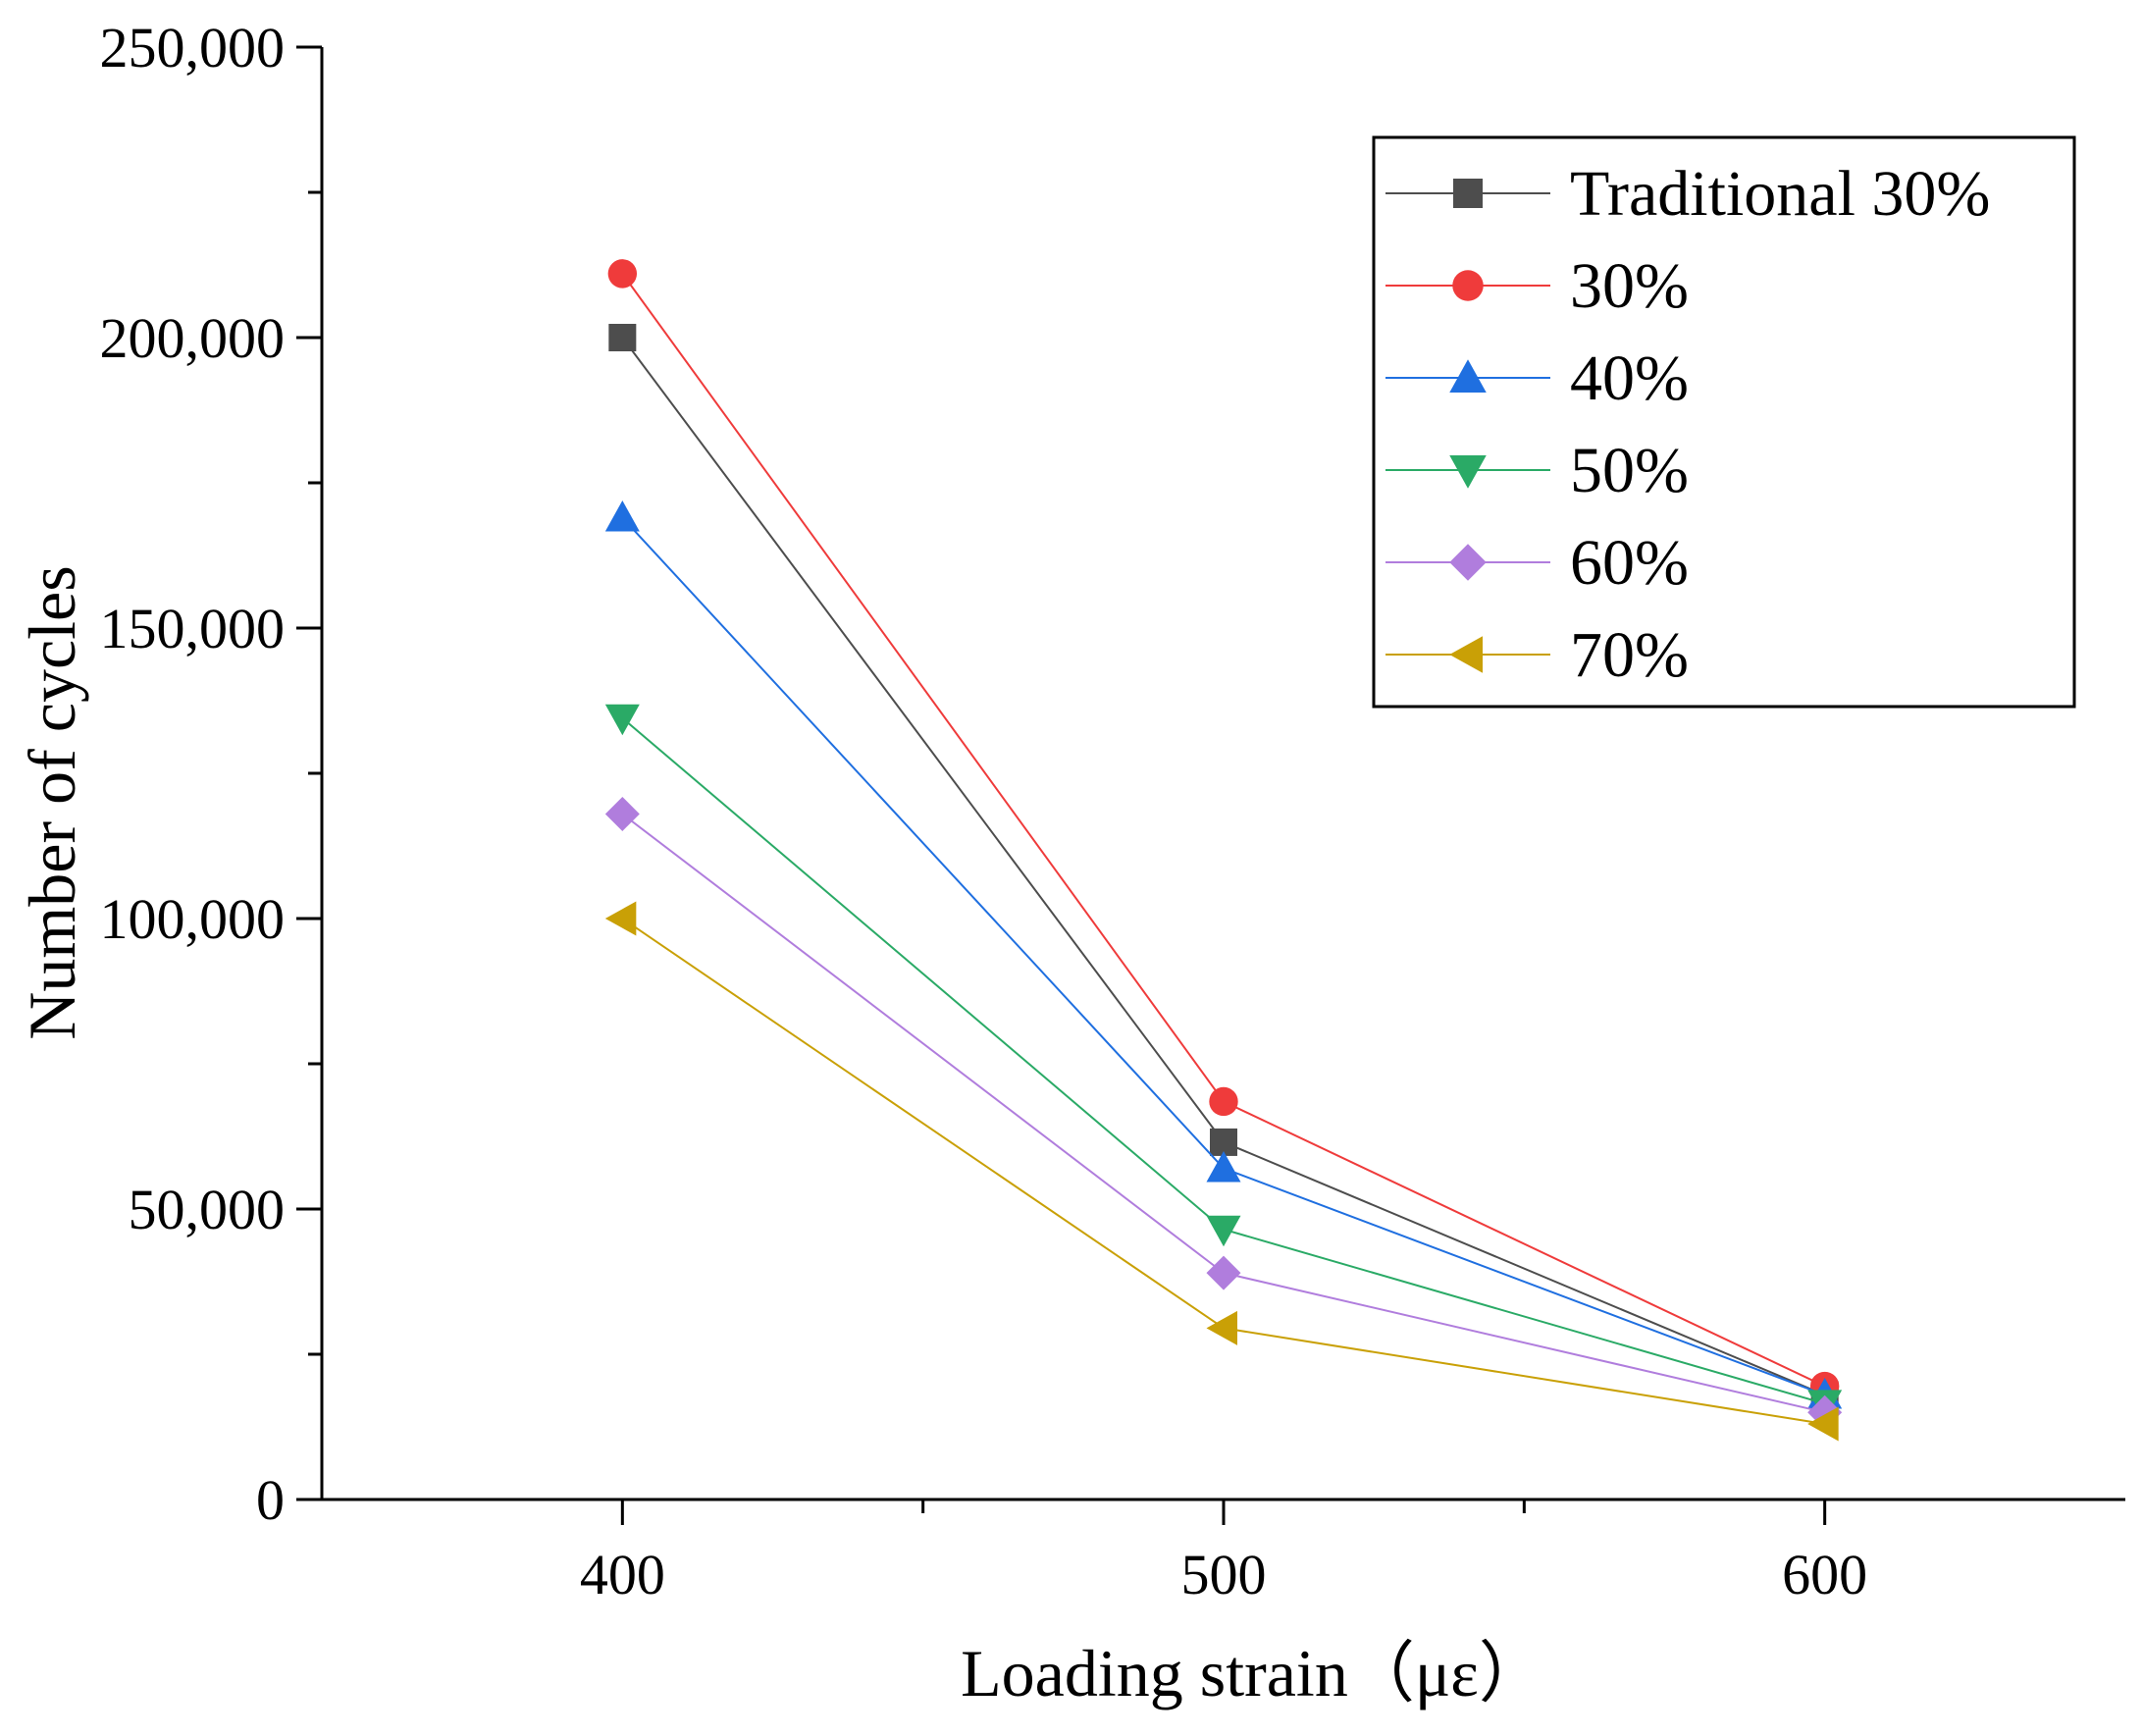 The width and height of the screenshot is (2143, 1736). What do you see at coordinates (1629, 470) in the screenshot?
I see `legend-label: 50%` at bounding box center [1629, 470].